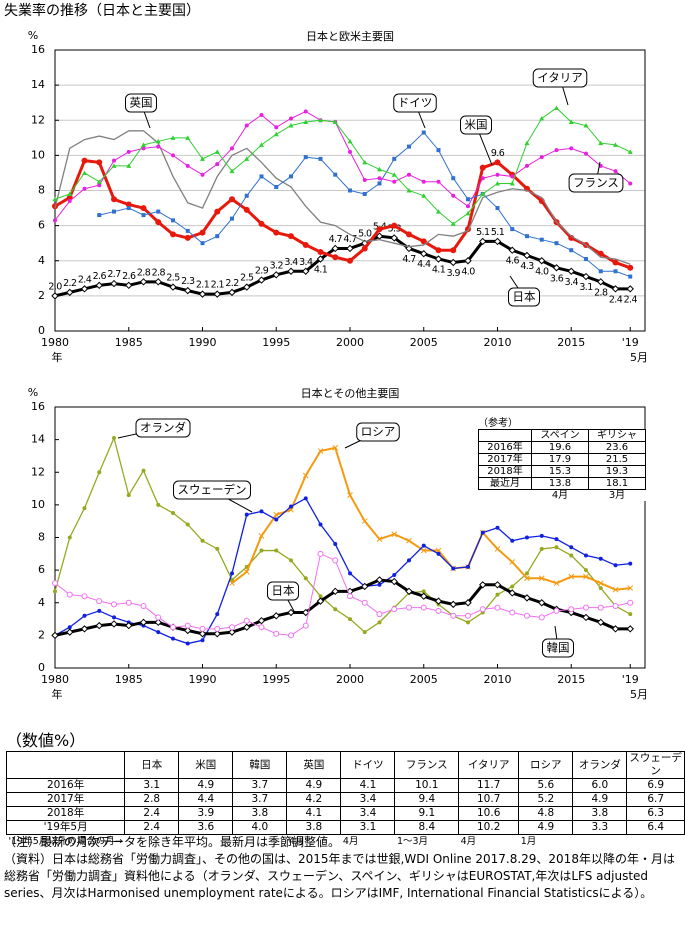 The height and width of the screenshot is (944, 685). I want to click on x-tick-label: 2010, so click(498, 342).